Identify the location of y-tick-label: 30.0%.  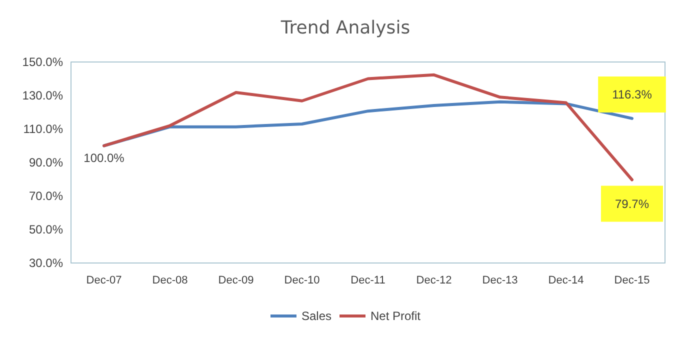
(46, 263).